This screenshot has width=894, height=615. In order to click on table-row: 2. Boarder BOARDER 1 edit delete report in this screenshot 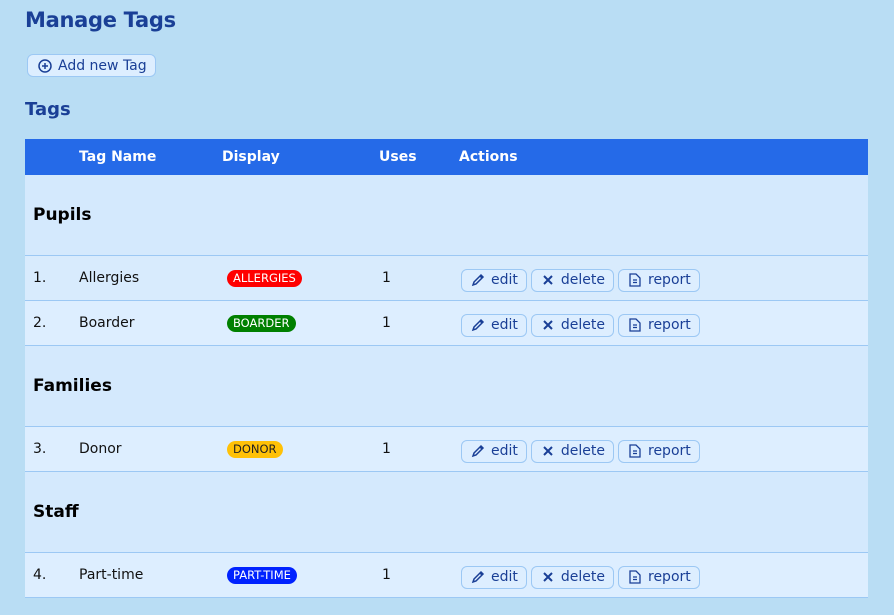, I will do `click(446, 323)`.